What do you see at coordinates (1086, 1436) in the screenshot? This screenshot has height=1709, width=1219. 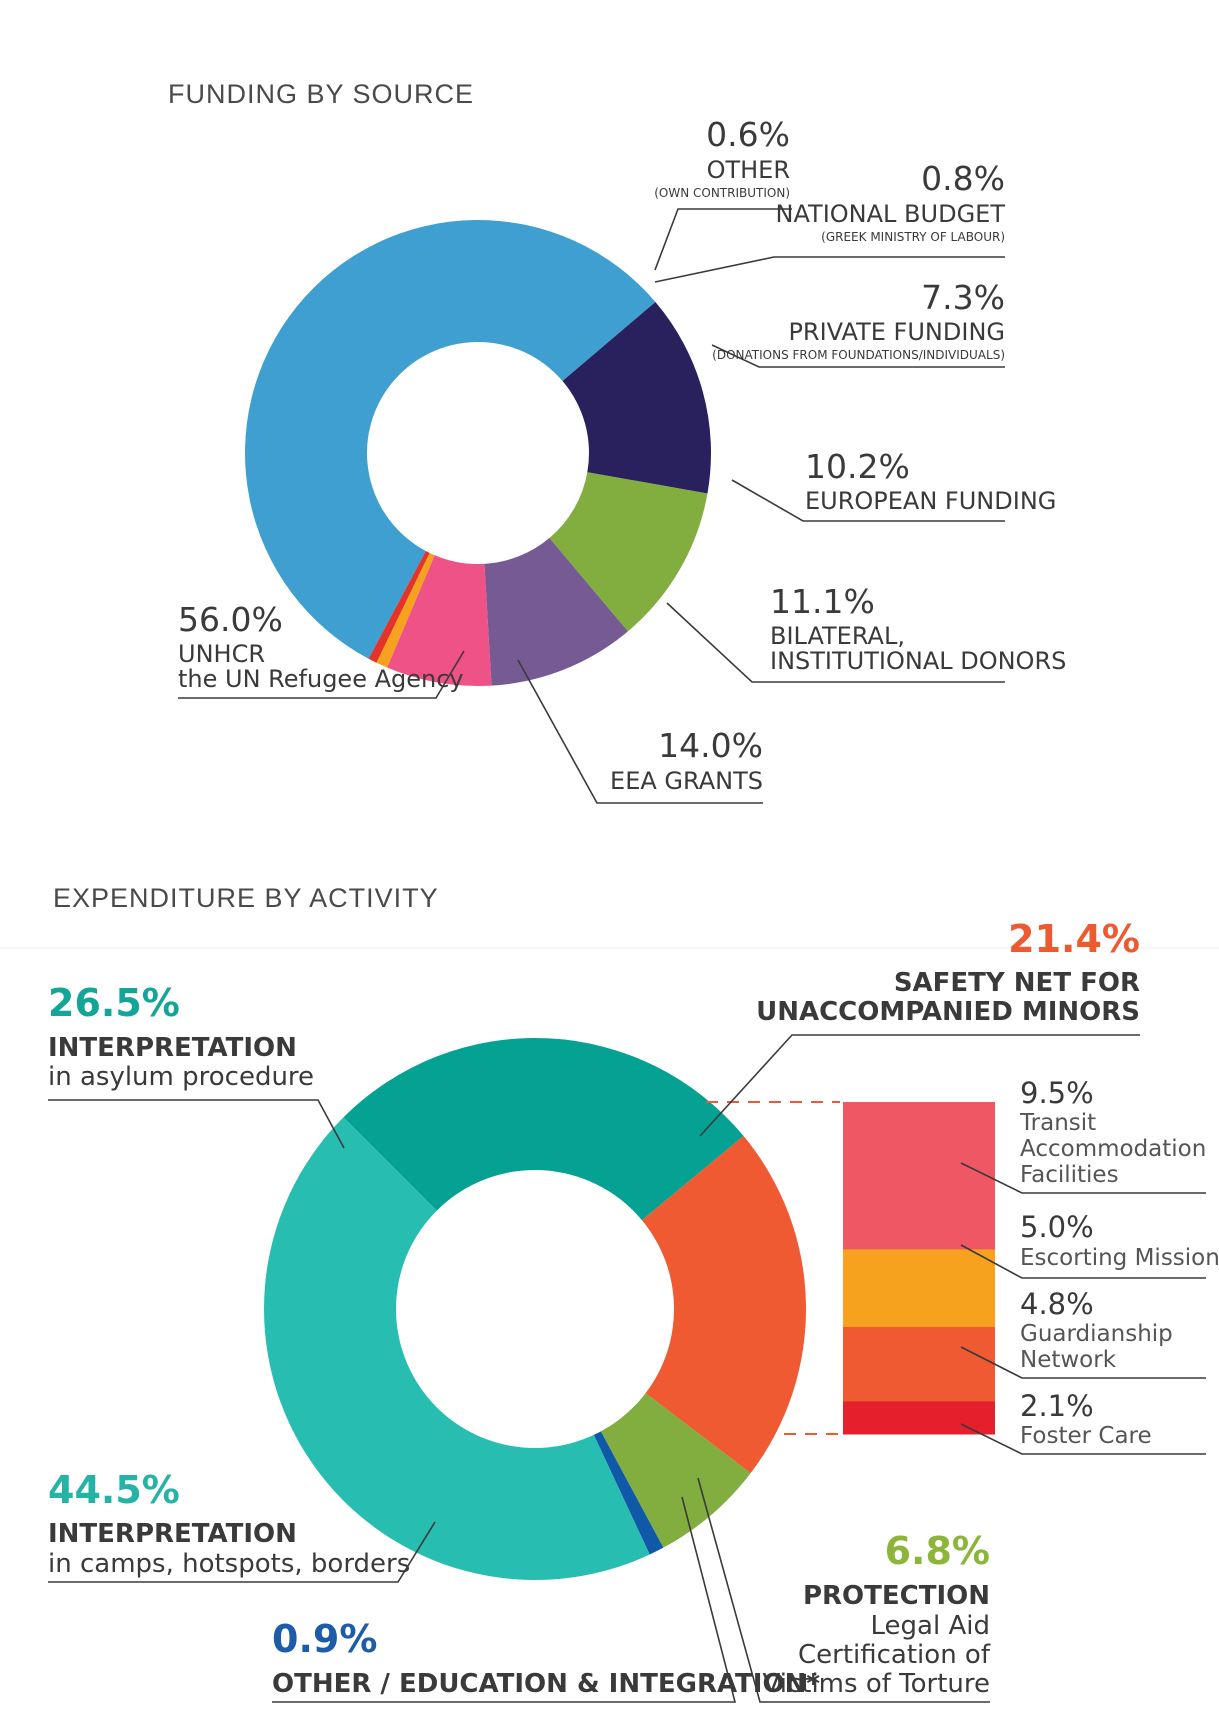 I see `foster-label: Foster Care` at bounding box center [1086, 1436].